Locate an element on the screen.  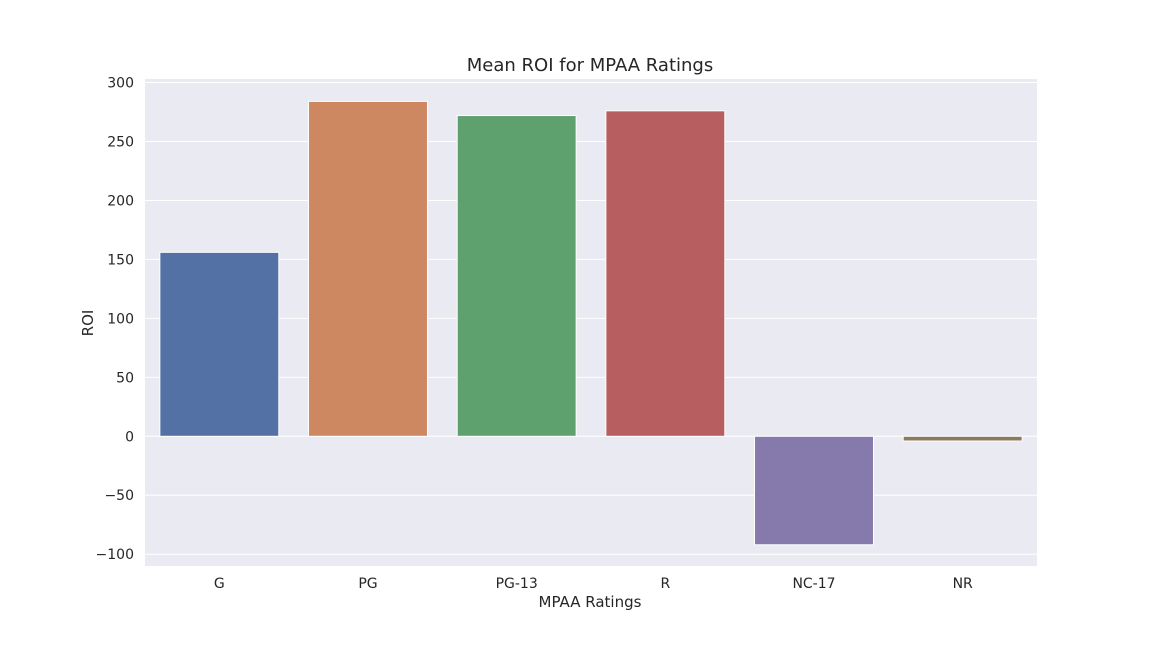
x-axis-label: MPAA Ratings is located at coordinates (590, 602).